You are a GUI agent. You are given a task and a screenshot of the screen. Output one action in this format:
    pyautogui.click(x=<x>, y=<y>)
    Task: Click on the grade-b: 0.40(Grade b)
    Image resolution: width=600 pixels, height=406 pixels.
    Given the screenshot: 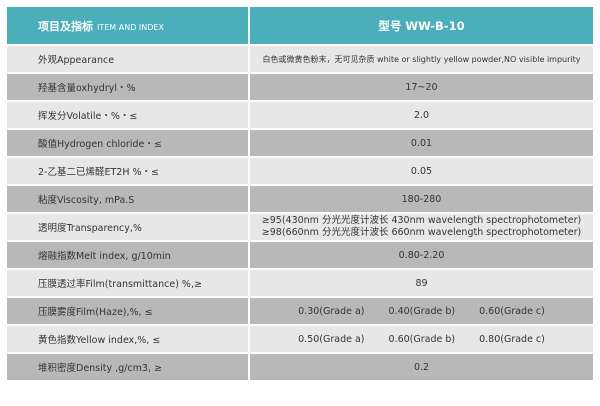 What is the action you would take?
    pyautogui.click(x=422, y=311)
    